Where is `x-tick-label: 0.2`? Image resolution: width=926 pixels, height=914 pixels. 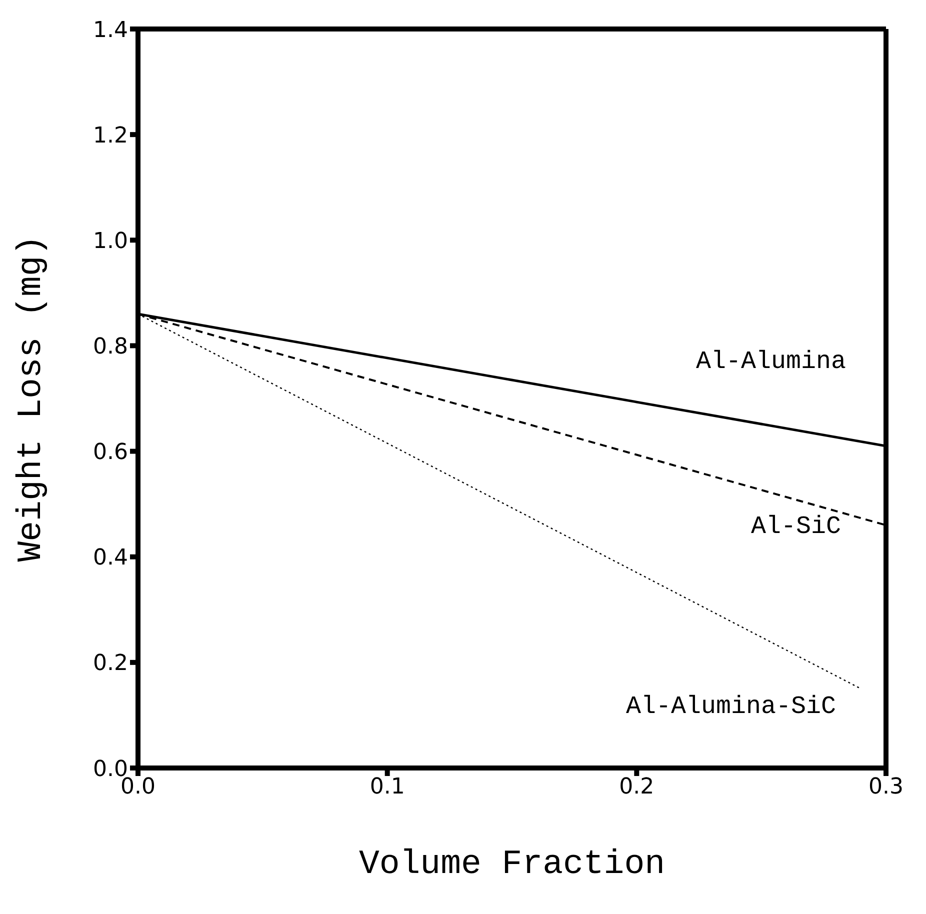 x-tick-label: 0.2 is located at coordinates (636, 787).